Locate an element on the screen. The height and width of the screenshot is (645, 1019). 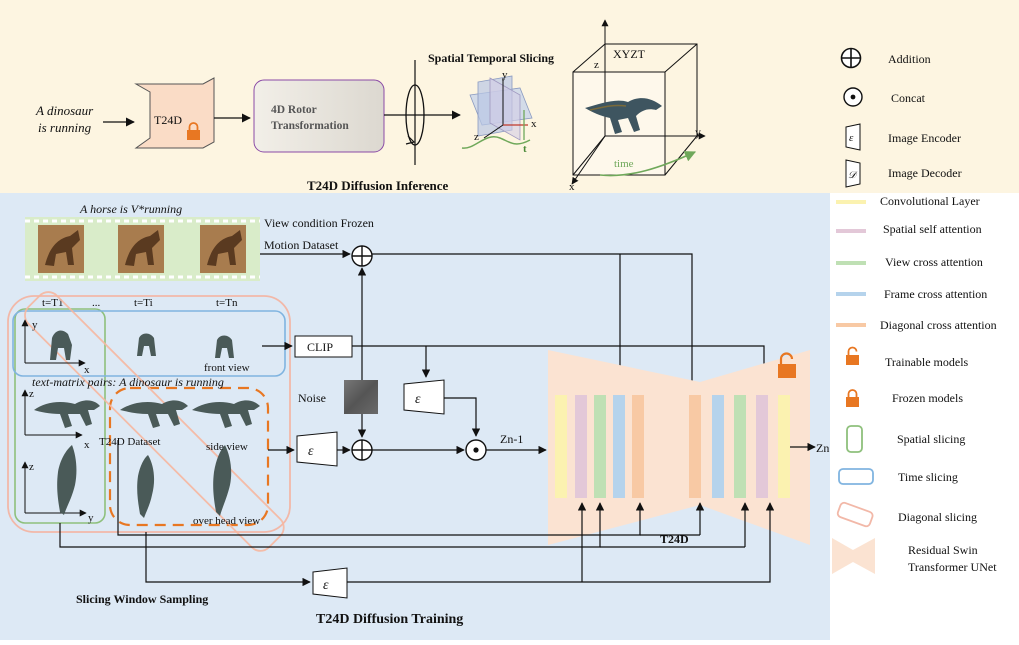
horse-caption: A horse is V*running is located at coordinates (130, 209).